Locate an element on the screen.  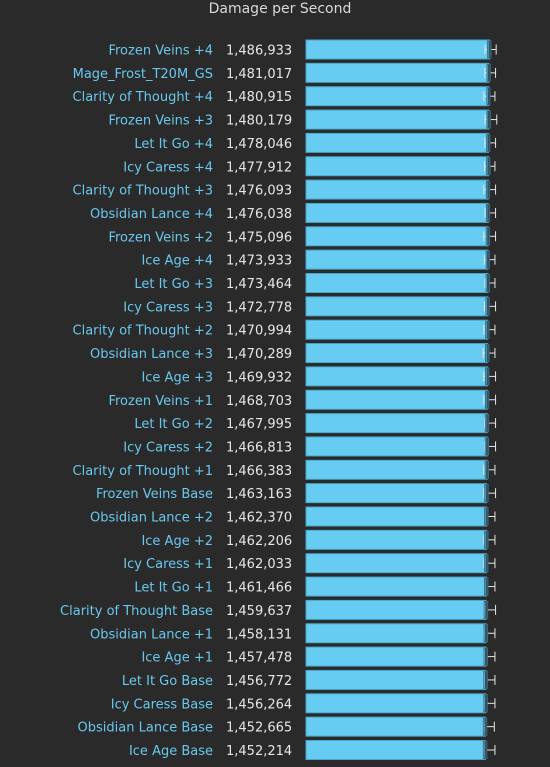
category-label: Ice Age +4 is located at coordinates (177, 261).